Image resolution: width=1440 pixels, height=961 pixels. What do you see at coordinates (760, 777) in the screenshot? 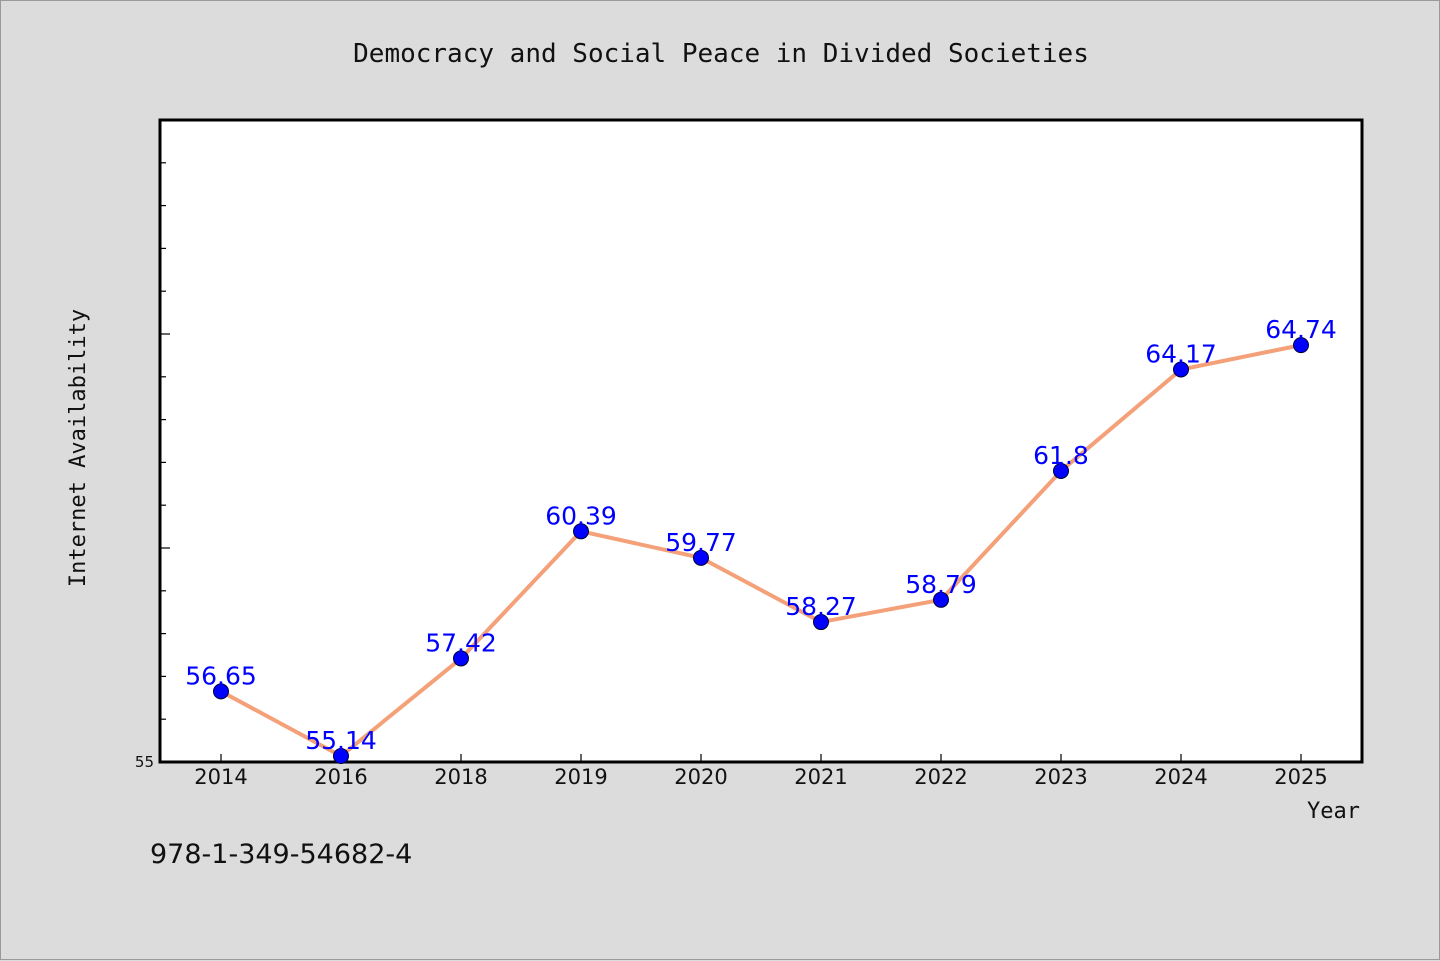
I see `x-axis-tick-labels: 2014 2016 2018 2019 2020 2021 2022 2023 2024 2025` at bounding box center [760, 777].